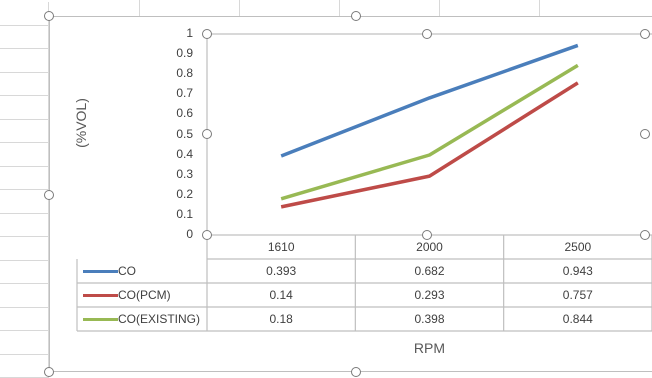 This screenshot has width=652, height=378. What do you see at coordinates (281, 295) in the screenshot?
I see `data-table-cell: 0.14` at bounding box center [281, 295].